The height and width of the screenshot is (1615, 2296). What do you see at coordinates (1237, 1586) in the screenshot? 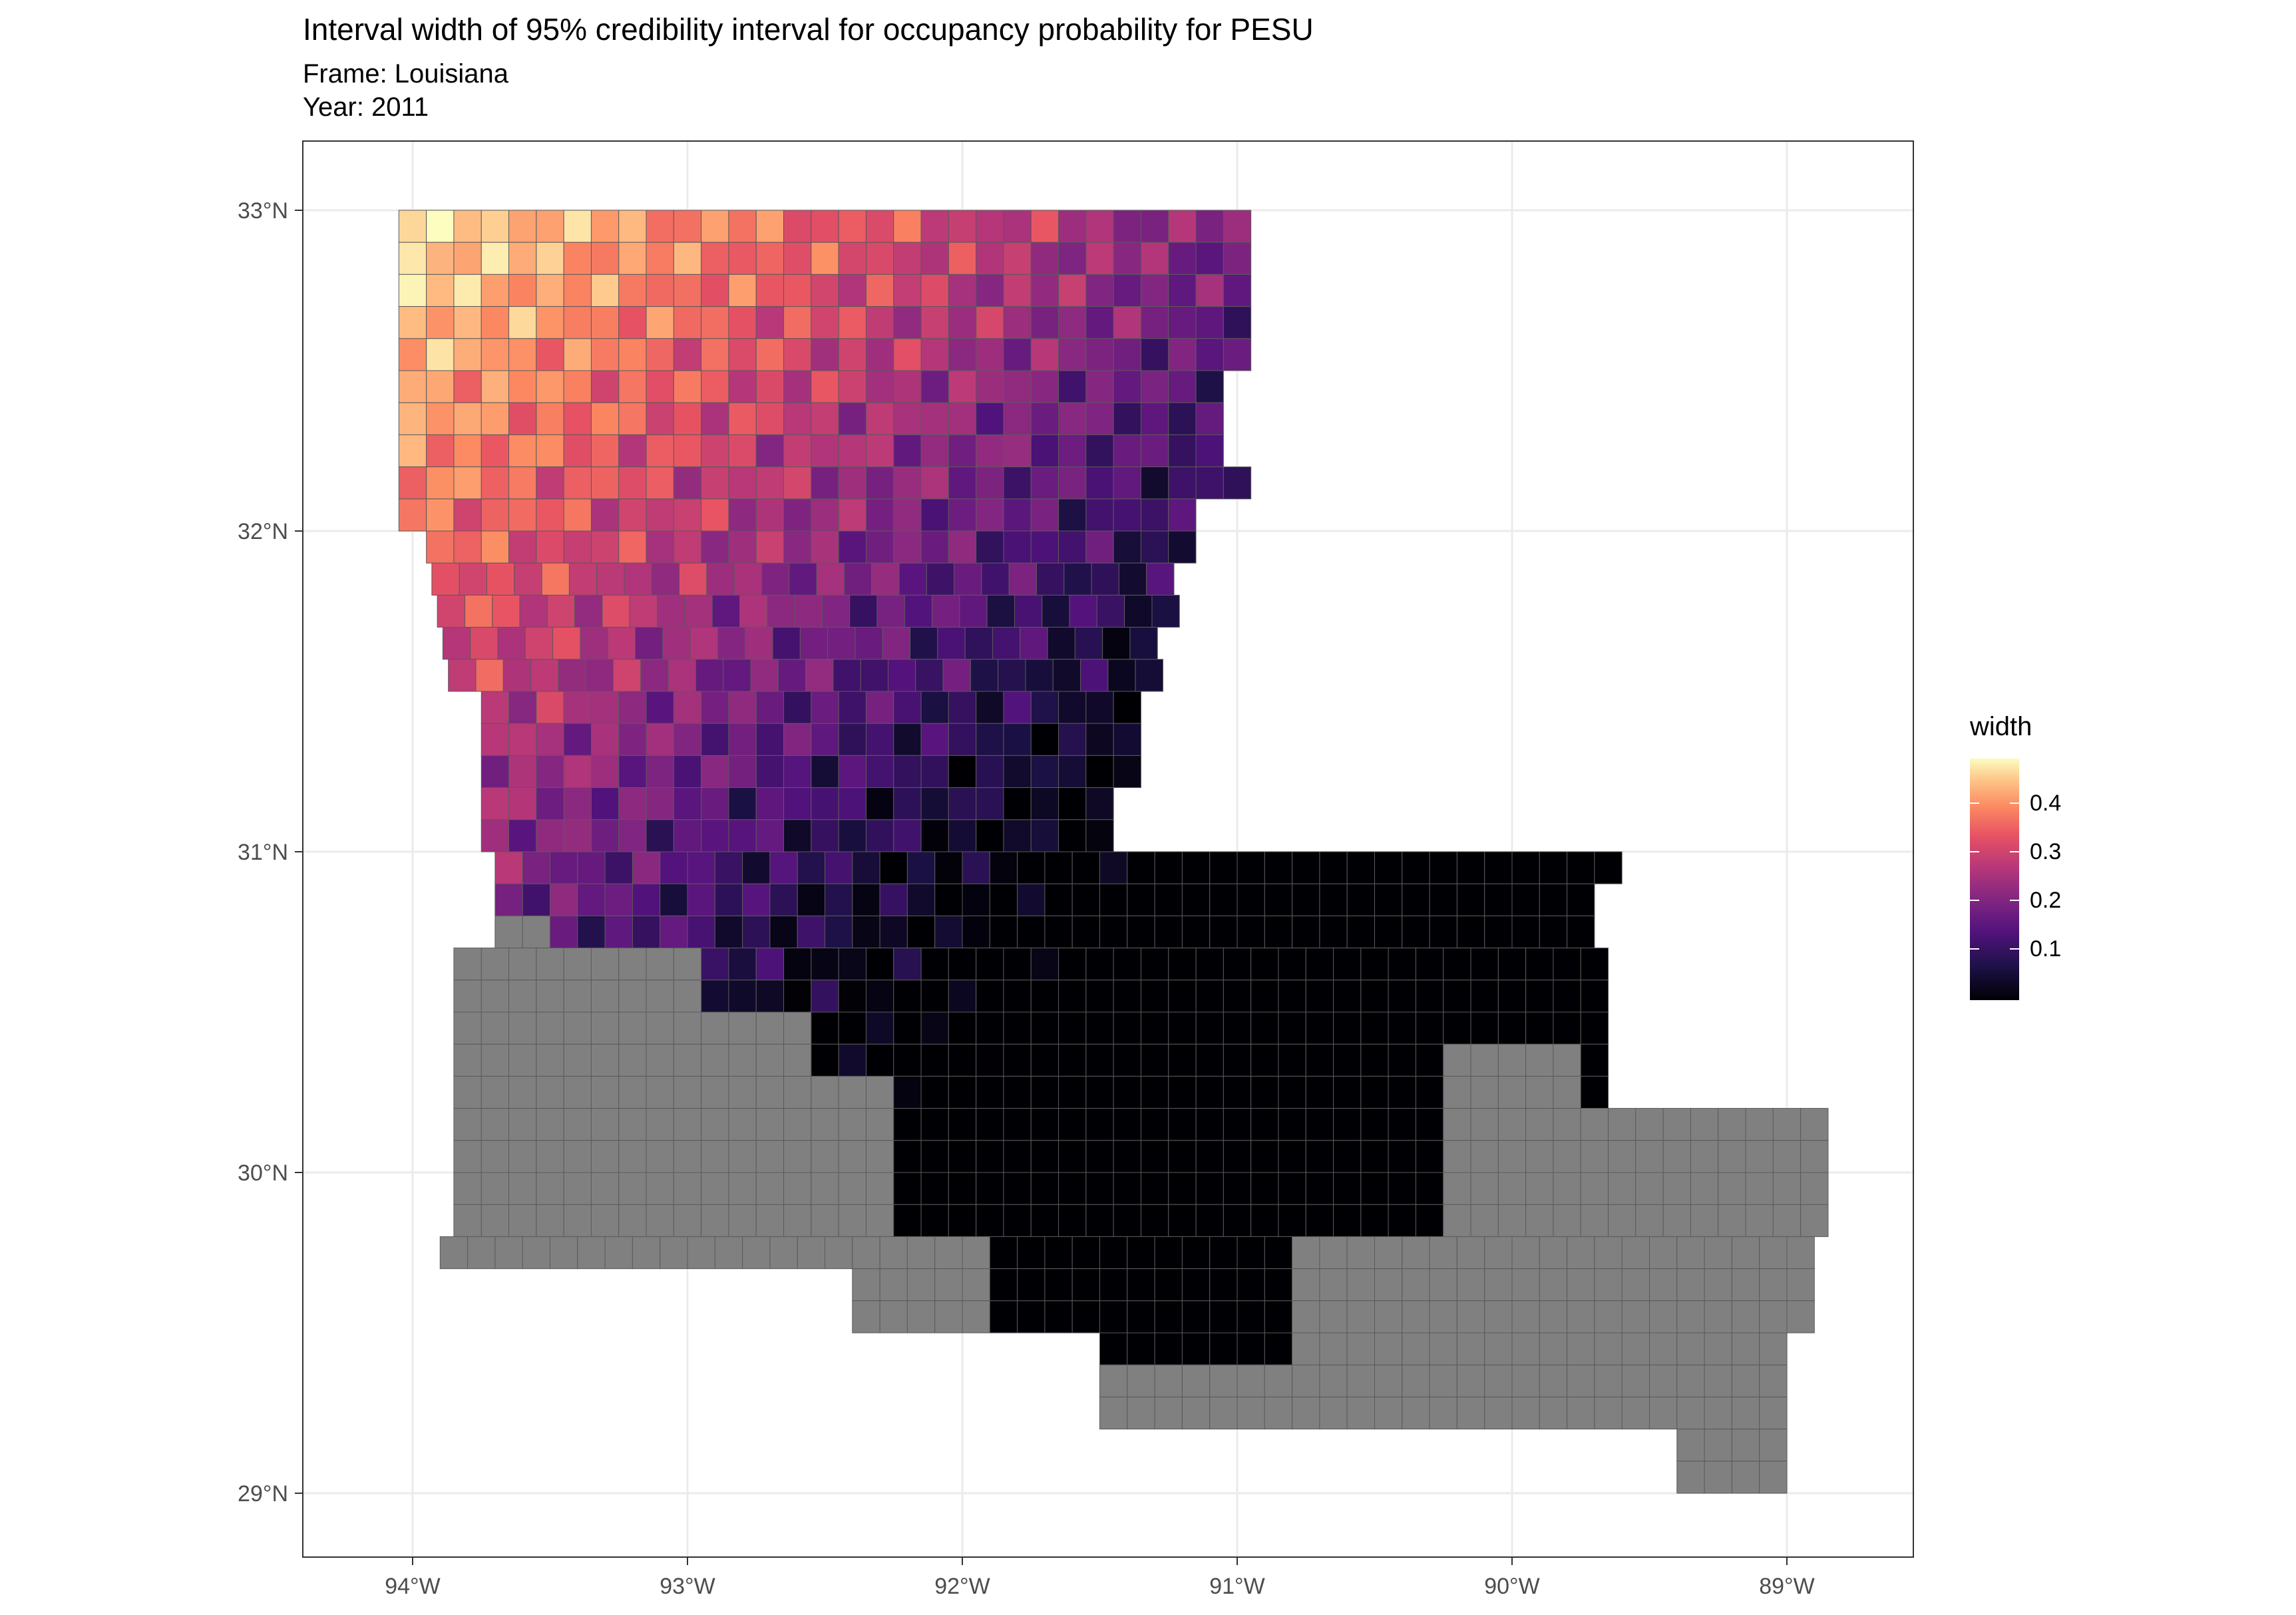
I see `x-tick-label: 91°W` at bounding box center [1237, 1586].